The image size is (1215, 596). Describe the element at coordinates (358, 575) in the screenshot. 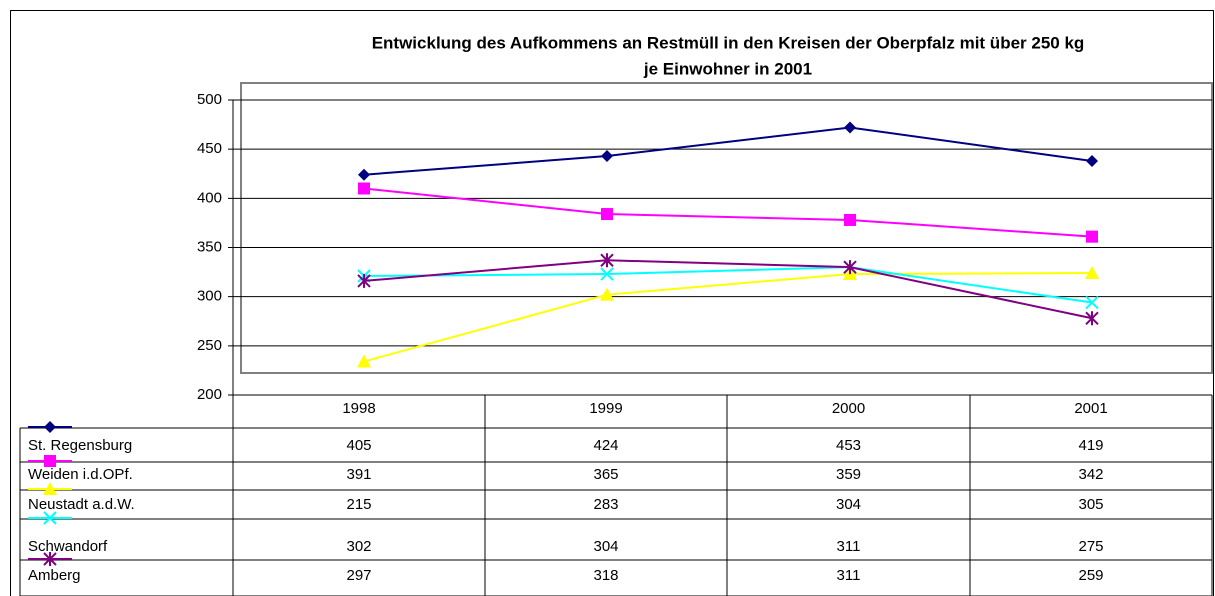

I see `table-cell: 297` at that location.